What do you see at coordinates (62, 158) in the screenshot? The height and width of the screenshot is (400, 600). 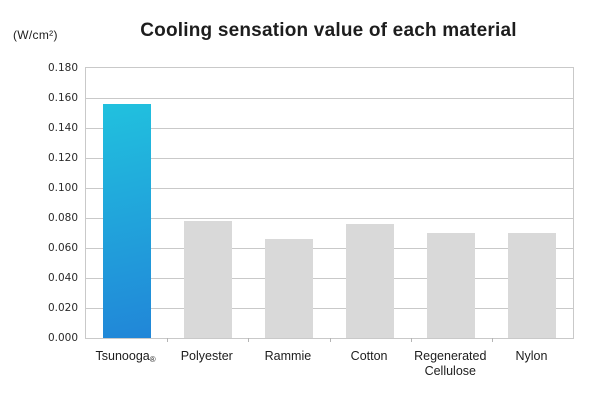 I see `y-tick-label: 0.120` at bounding box center [62, 158].